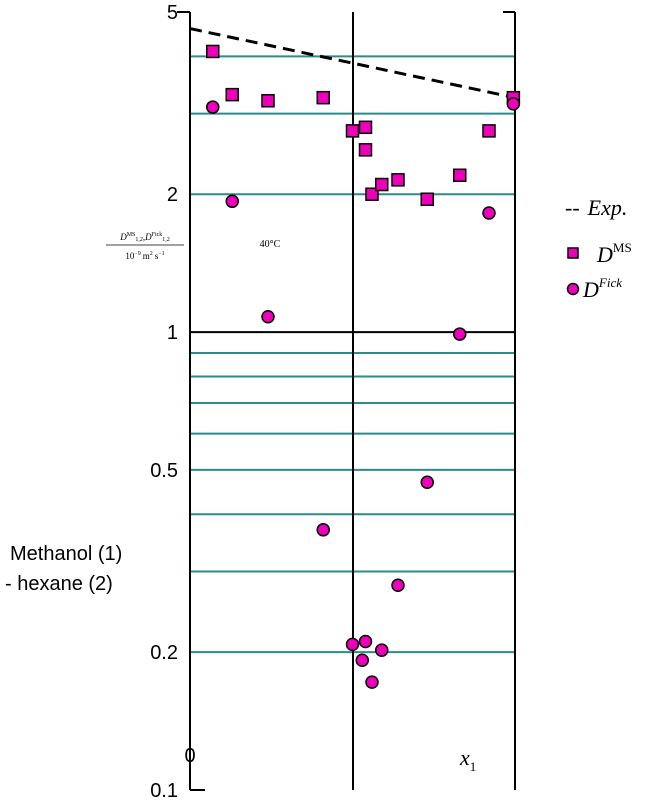 Image resolution: width=654 pixels, height=803 pixels. I want to click on system-label-line2: - hexane (2), so click(59, 584).